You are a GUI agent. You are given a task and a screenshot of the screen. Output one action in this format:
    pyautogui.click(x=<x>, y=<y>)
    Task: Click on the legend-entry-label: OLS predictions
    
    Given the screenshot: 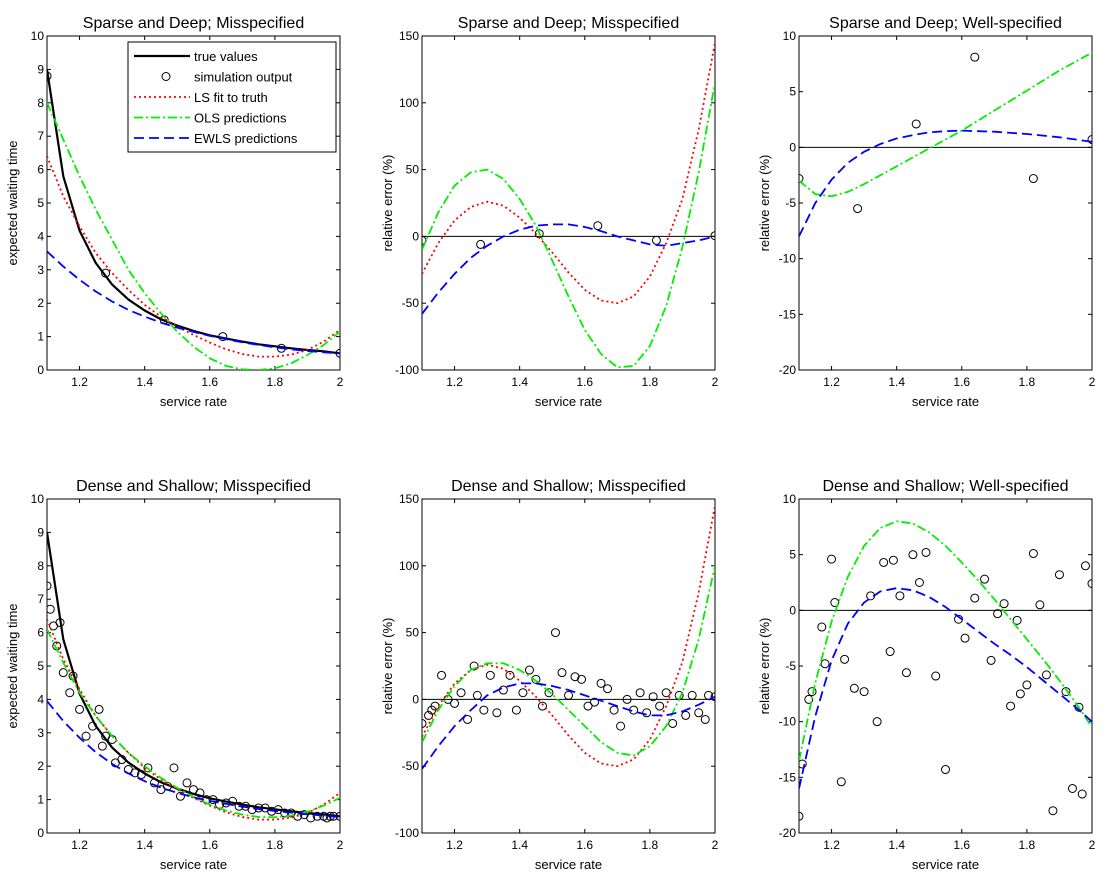 What is the action you would take?
    pyautogui.click(x=240, y=118)
    